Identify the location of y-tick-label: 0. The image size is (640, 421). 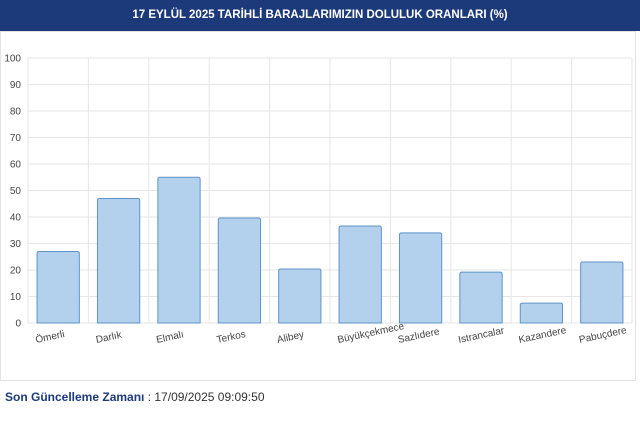
(18, 324).